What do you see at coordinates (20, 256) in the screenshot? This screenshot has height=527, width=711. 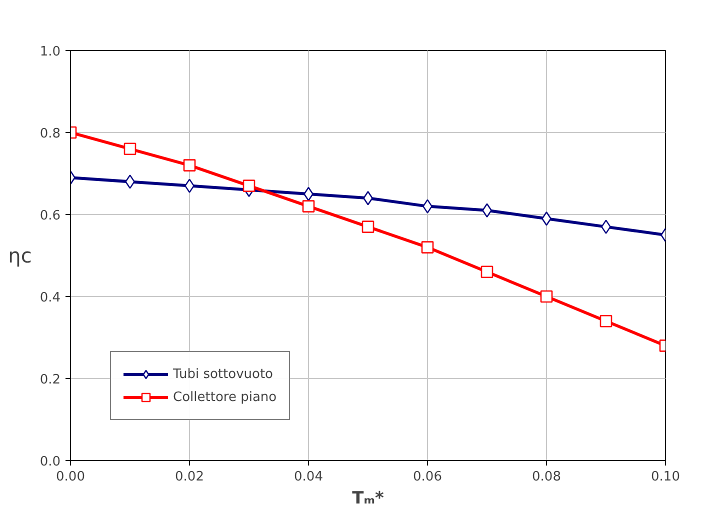 I see `y-axis-title: ηc` at bounding box center [20, 256].